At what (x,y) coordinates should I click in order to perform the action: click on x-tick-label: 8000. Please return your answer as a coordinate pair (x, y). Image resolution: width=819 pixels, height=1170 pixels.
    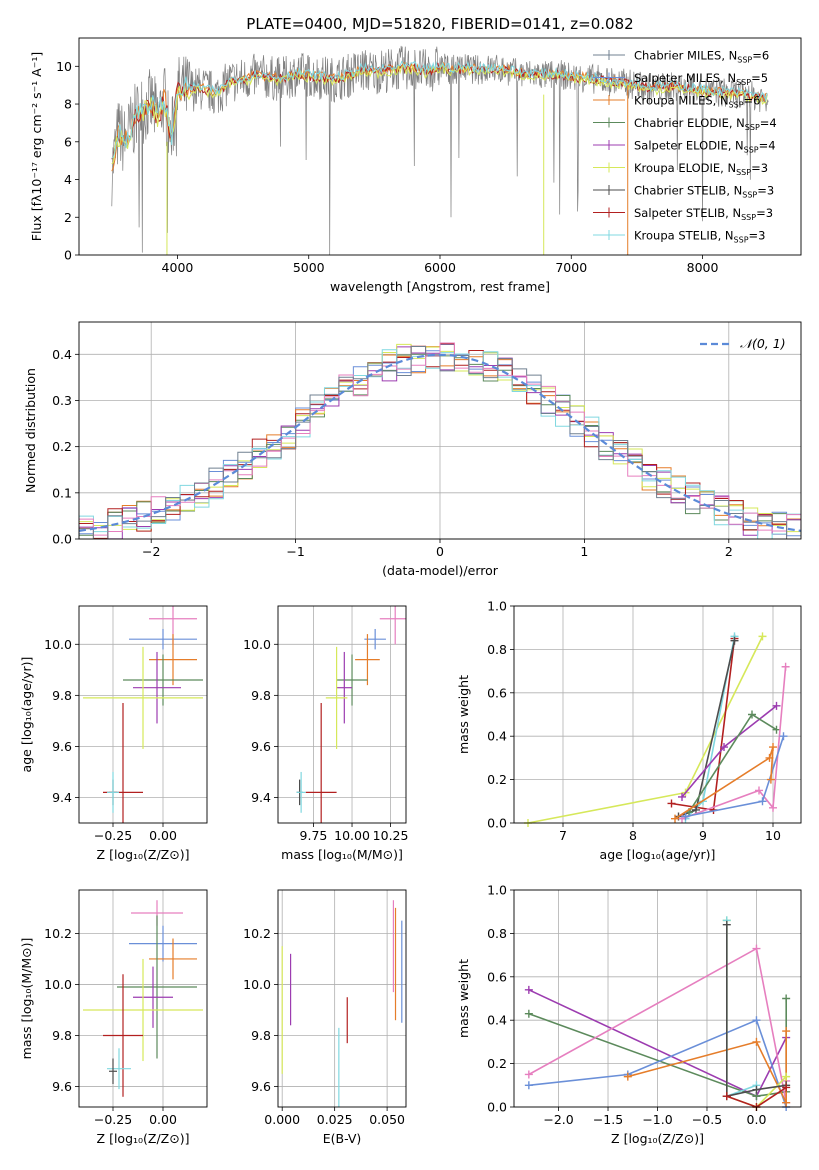
    Looking at the image, I should click on (703, 267).